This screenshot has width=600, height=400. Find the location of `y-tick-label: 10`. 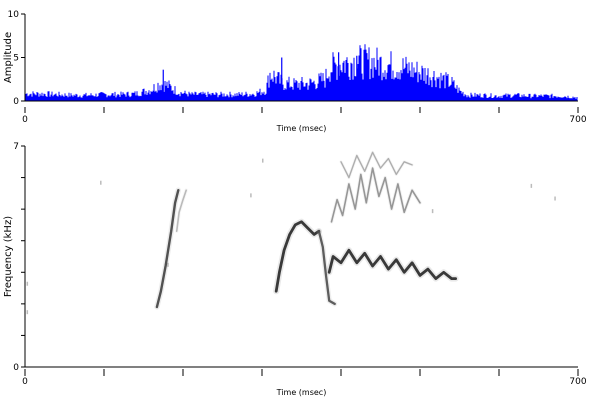

y-tick-label: 10 is located at coordinates (14, 15).